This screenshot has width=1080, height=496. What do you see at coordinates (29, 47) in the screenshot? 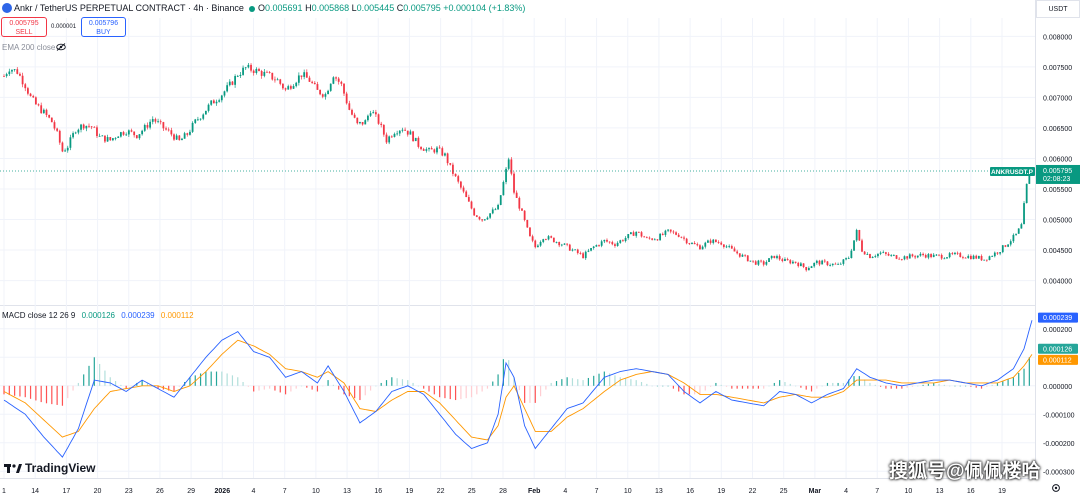
I see `ema-indicator-label: EMA 200 close` at bounding box center [29, 47].